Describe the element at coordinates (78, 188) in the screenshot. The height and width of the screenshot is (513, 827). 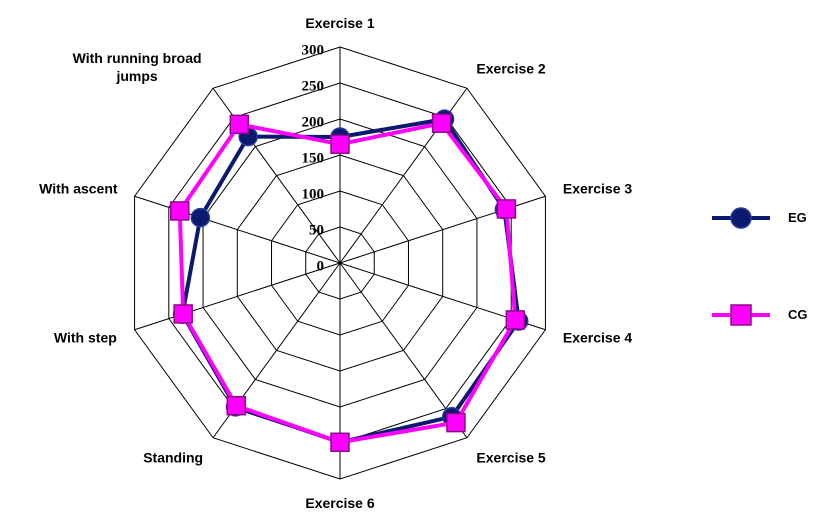
I see `category-label: With ascent` at that location.